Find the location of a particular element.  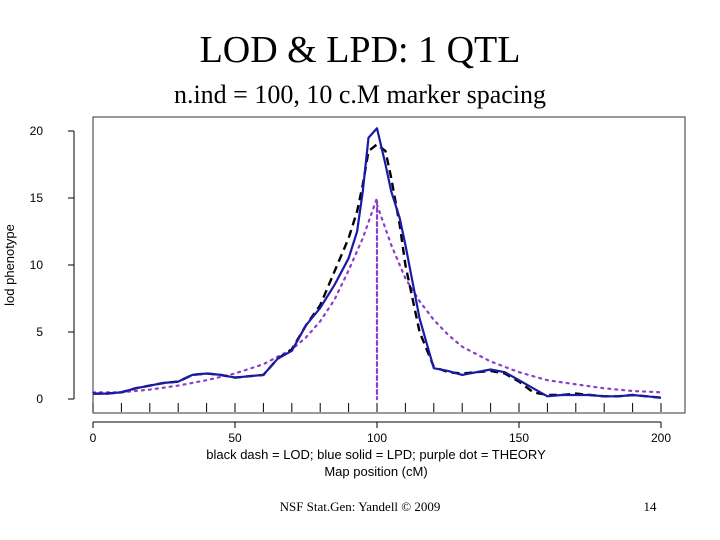

slide-title: LOD & LPD: 1 QTL is located at coordinates (360, 50).